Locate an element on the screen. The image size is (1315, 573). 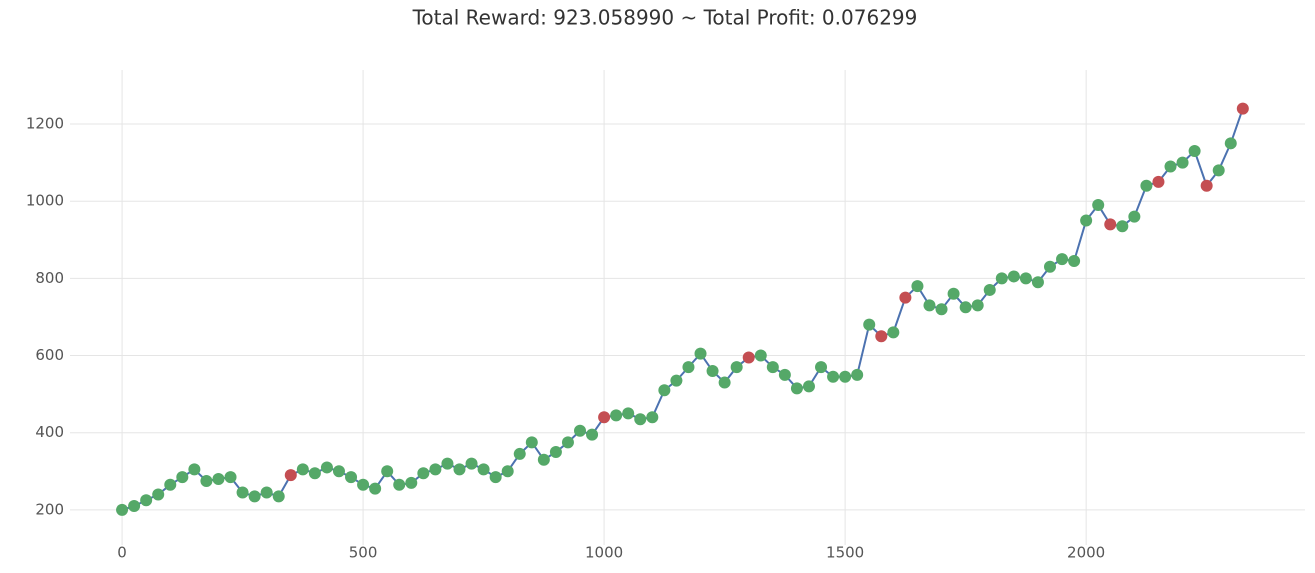
y-tick-label: 600 is located at coordinates (49, 355).